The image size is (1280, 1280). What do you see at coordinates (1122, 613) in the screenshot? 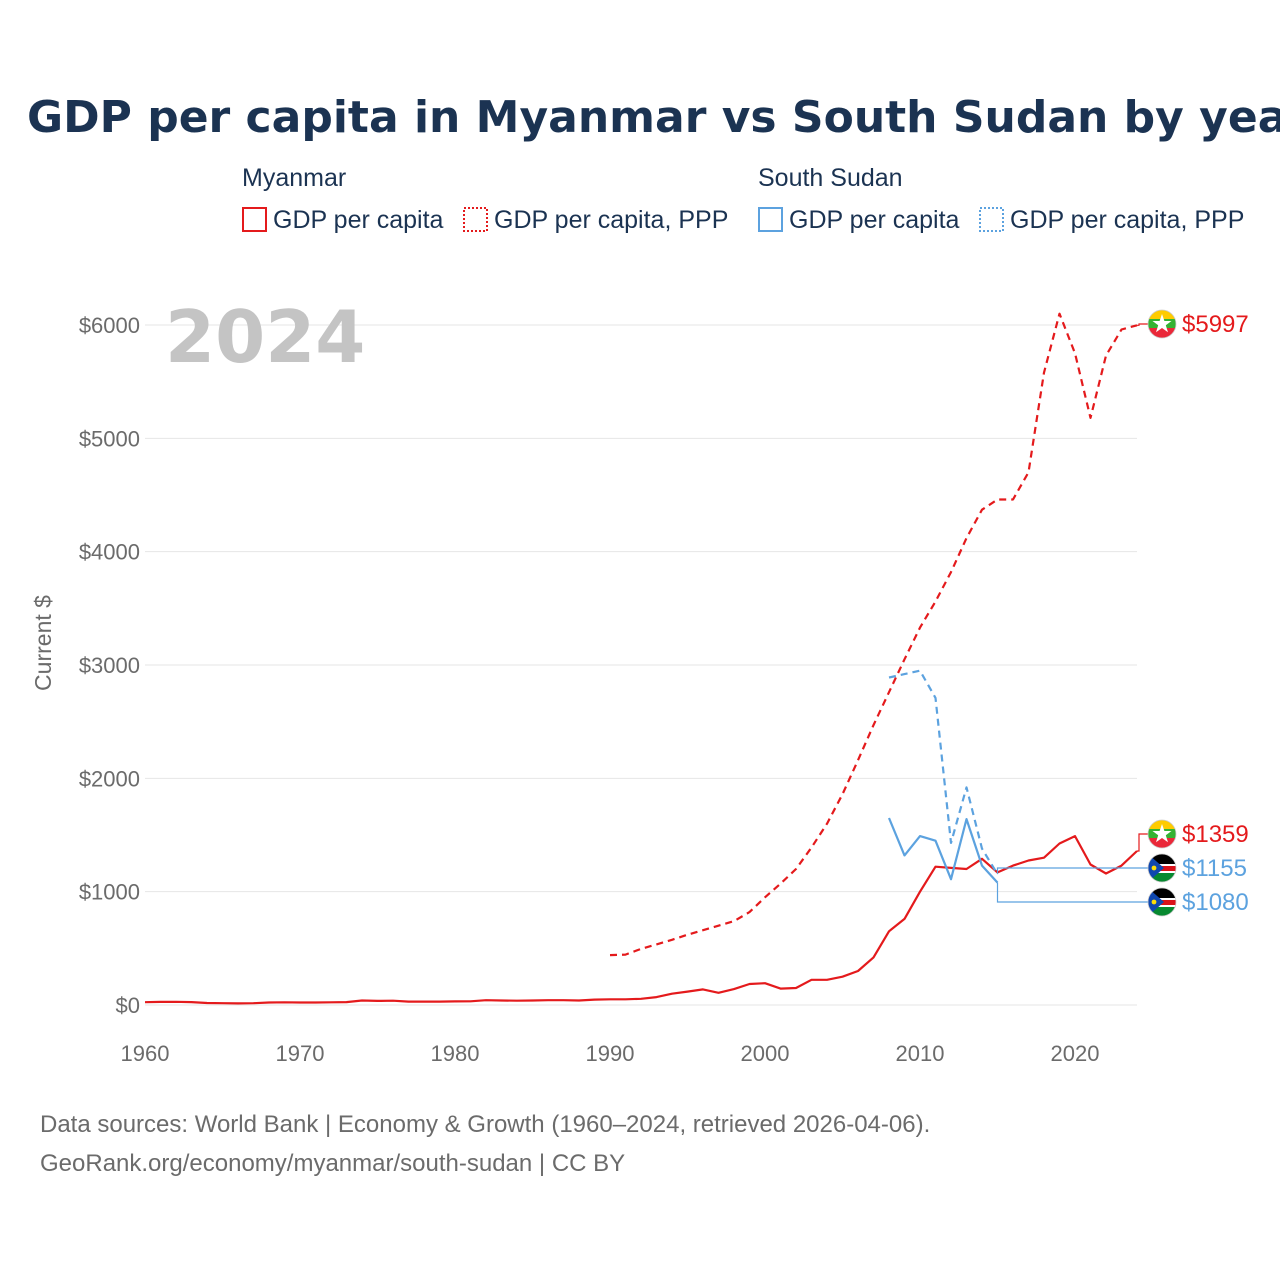
I see `end-labels: $1359 $5997 $1080 $1155` at bounding box center [1122, 613].